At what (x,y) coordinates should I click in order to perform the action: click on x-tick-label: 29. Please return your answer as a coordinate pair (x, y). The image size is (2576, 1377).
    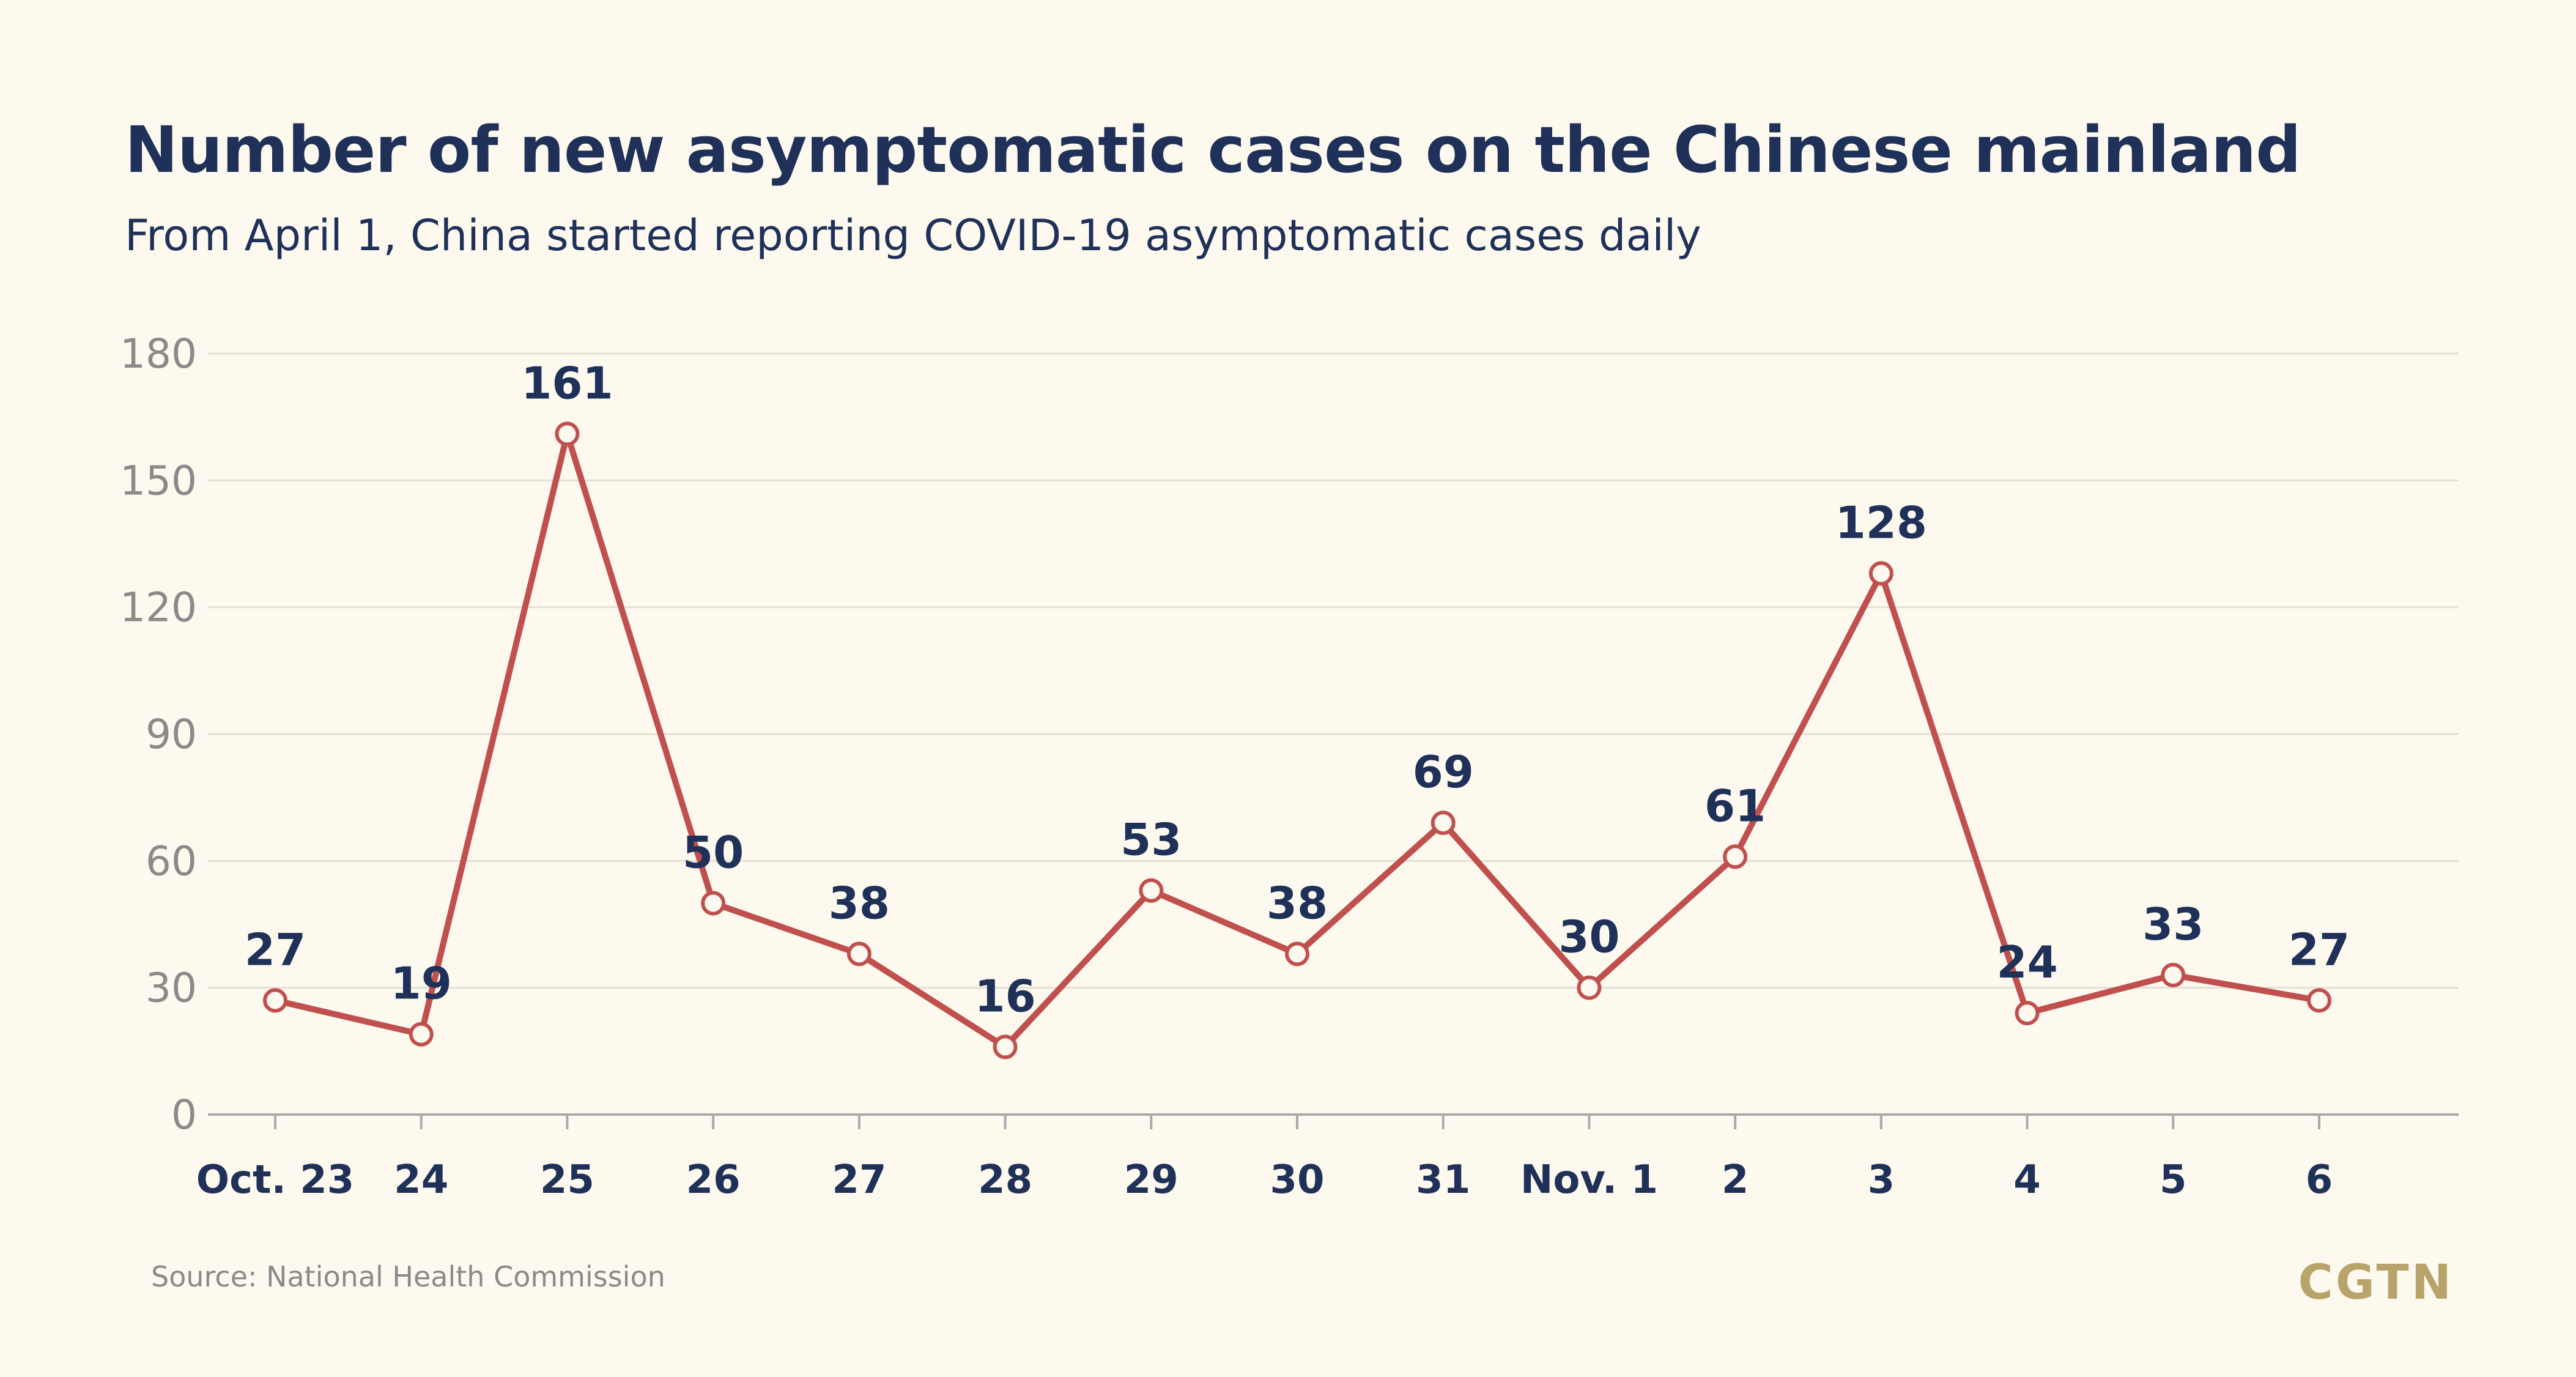
    Looking at the image, I should click on (1151, 1180).